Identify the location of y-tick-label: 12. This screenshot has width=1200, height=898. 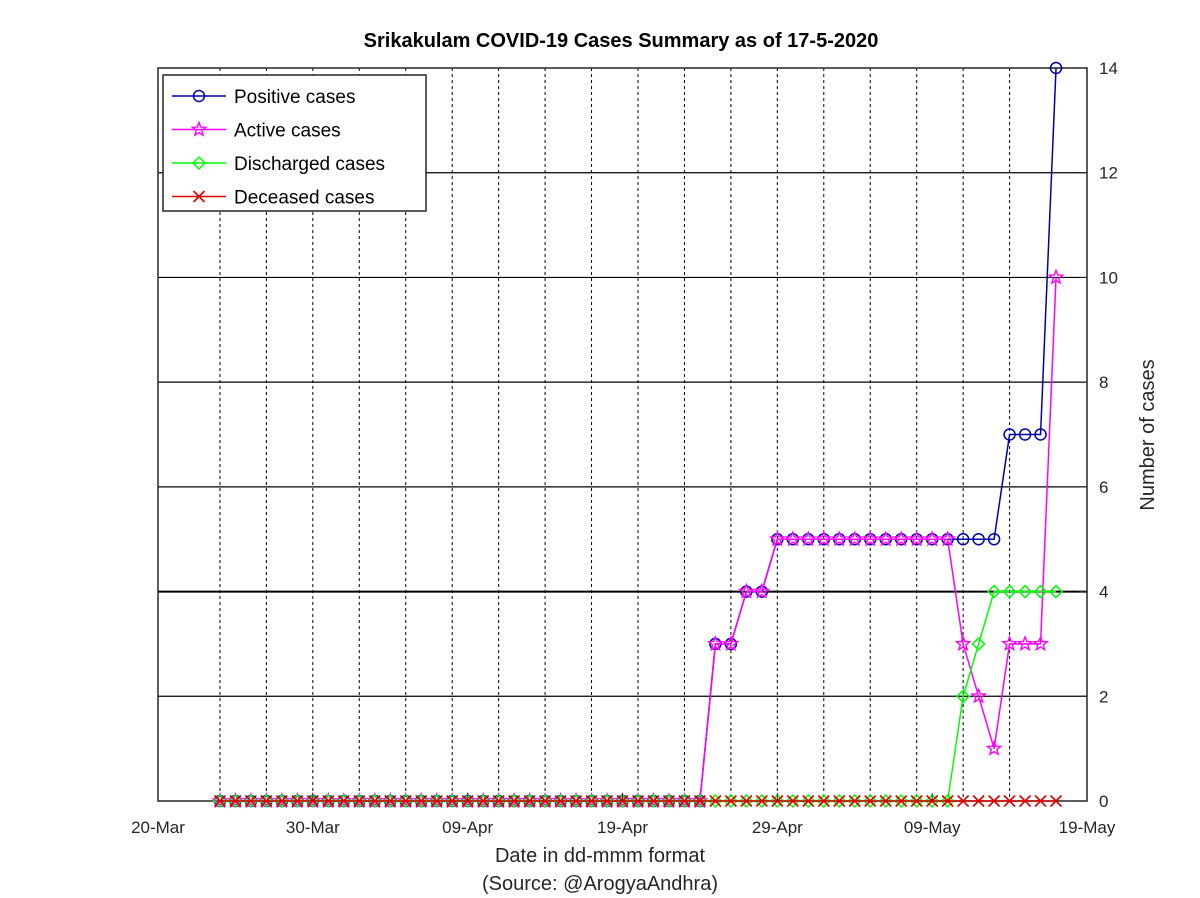
(1108, 173).